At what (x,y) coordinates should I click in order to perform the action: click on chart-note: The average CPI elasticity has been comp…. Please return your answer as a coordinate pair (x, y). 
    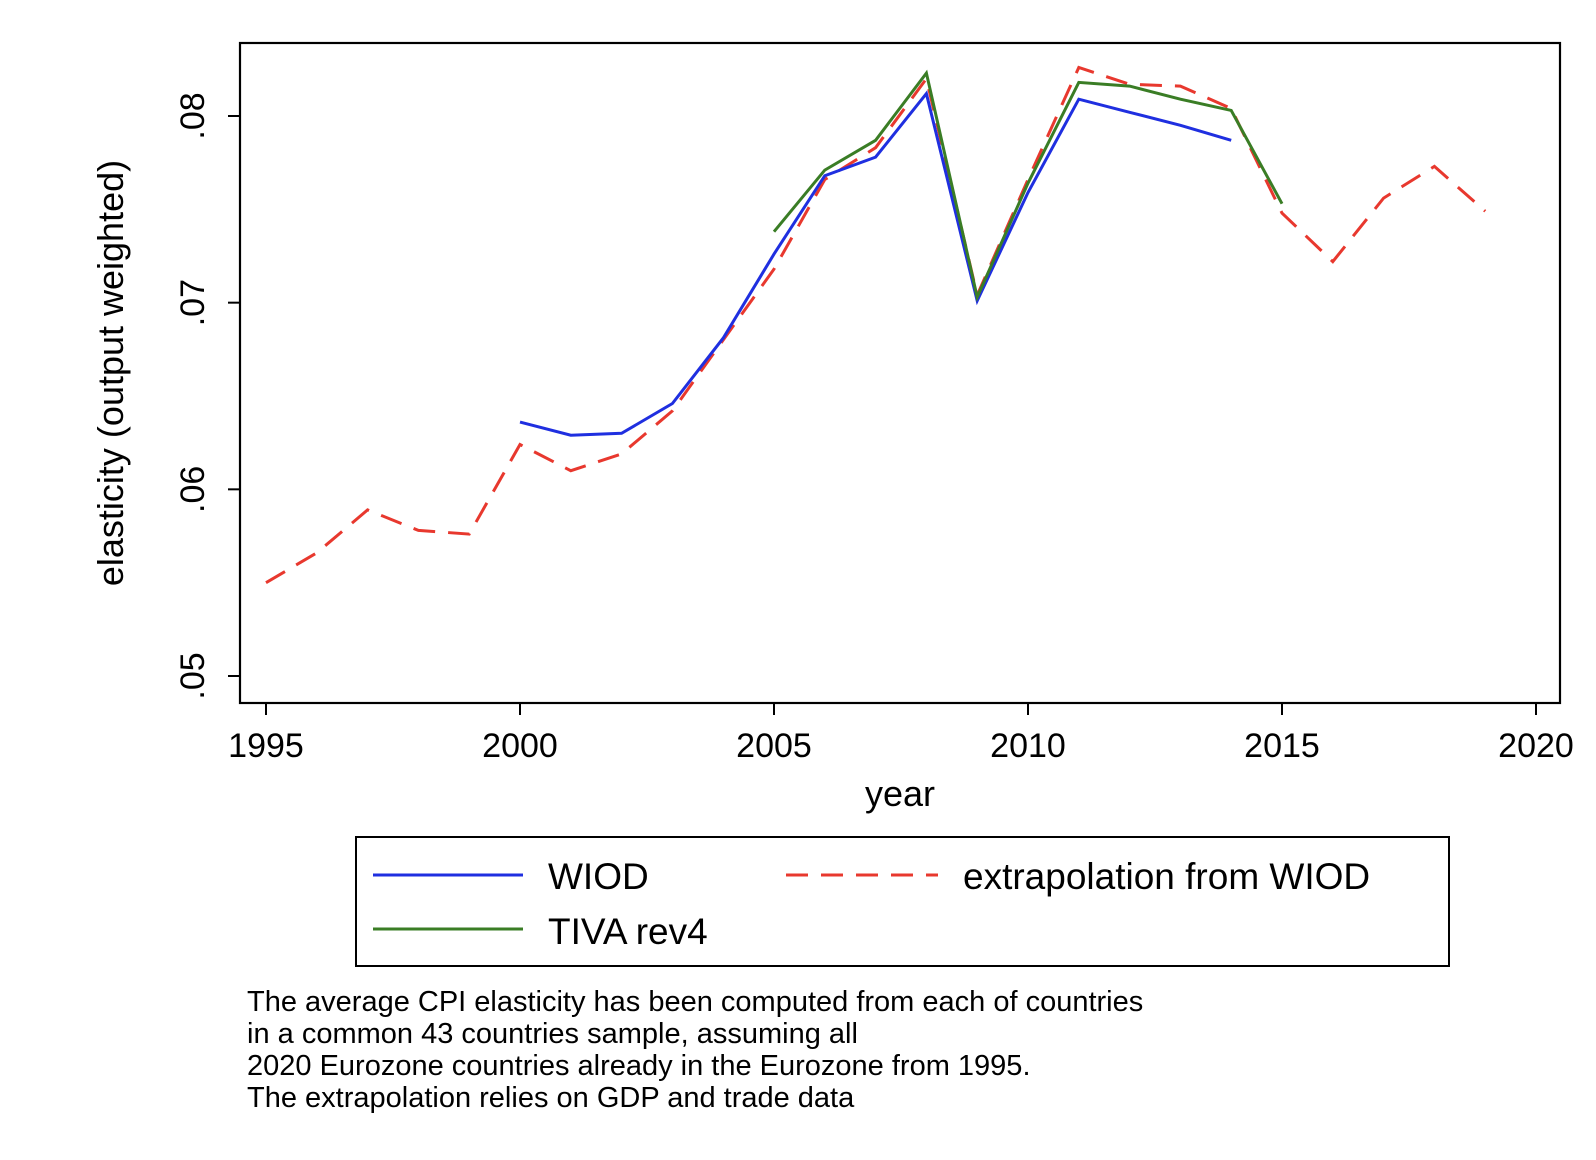
    Looking at the image, I should click on (847, 1050).